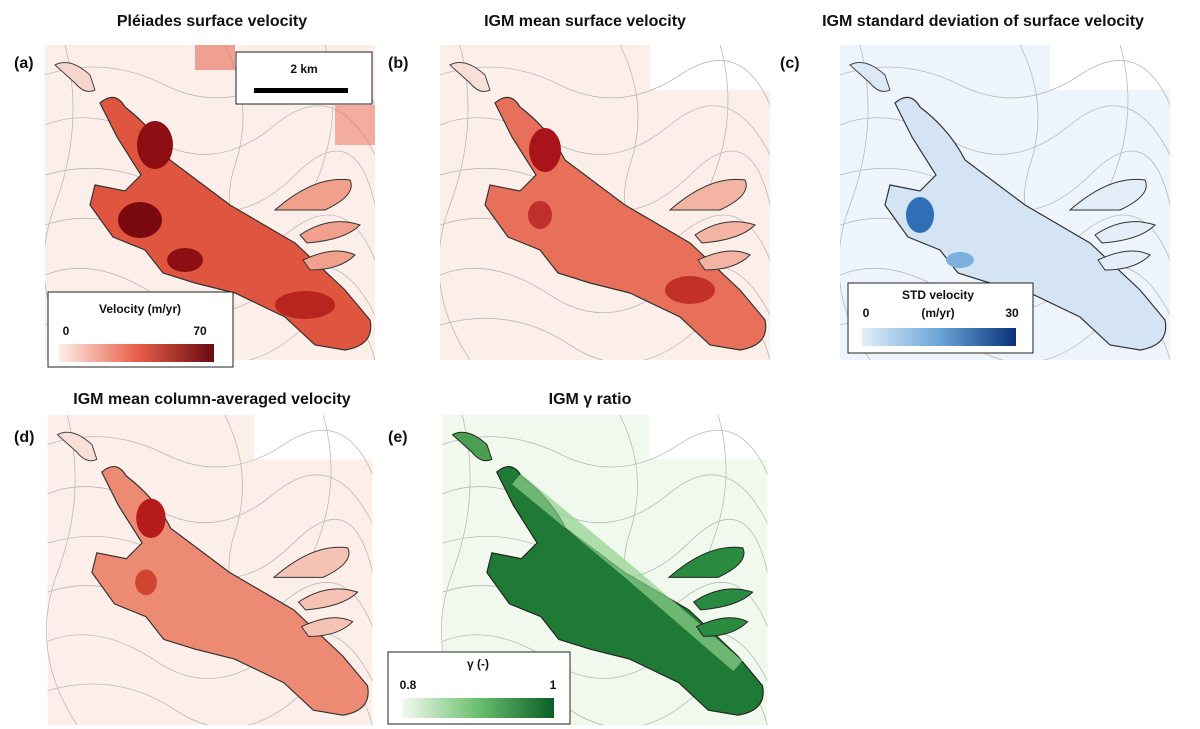  Describe the element at coordinates (1012, 313) in the screenshot. I see `colorbar-max: 30` at that location.